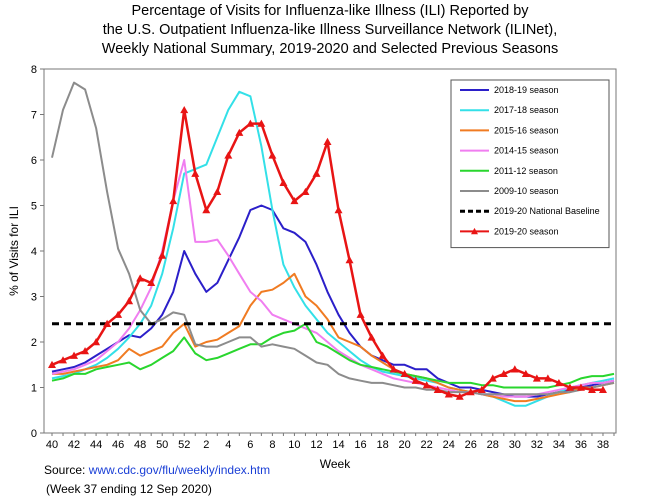  Describe the element at coordinates (34, 116) in the screenshot. I see `y-tick-label: 7` at that location.